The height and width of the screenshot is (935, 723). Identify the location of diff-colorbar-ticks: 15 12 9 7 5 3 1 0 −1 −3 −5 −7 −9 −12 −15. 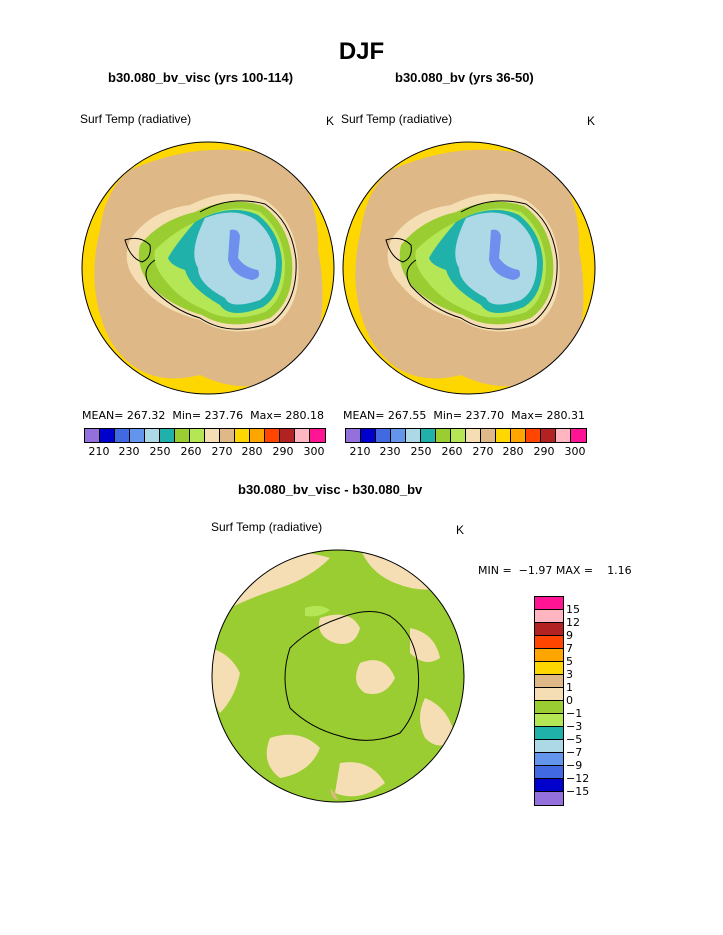
(586, 701).